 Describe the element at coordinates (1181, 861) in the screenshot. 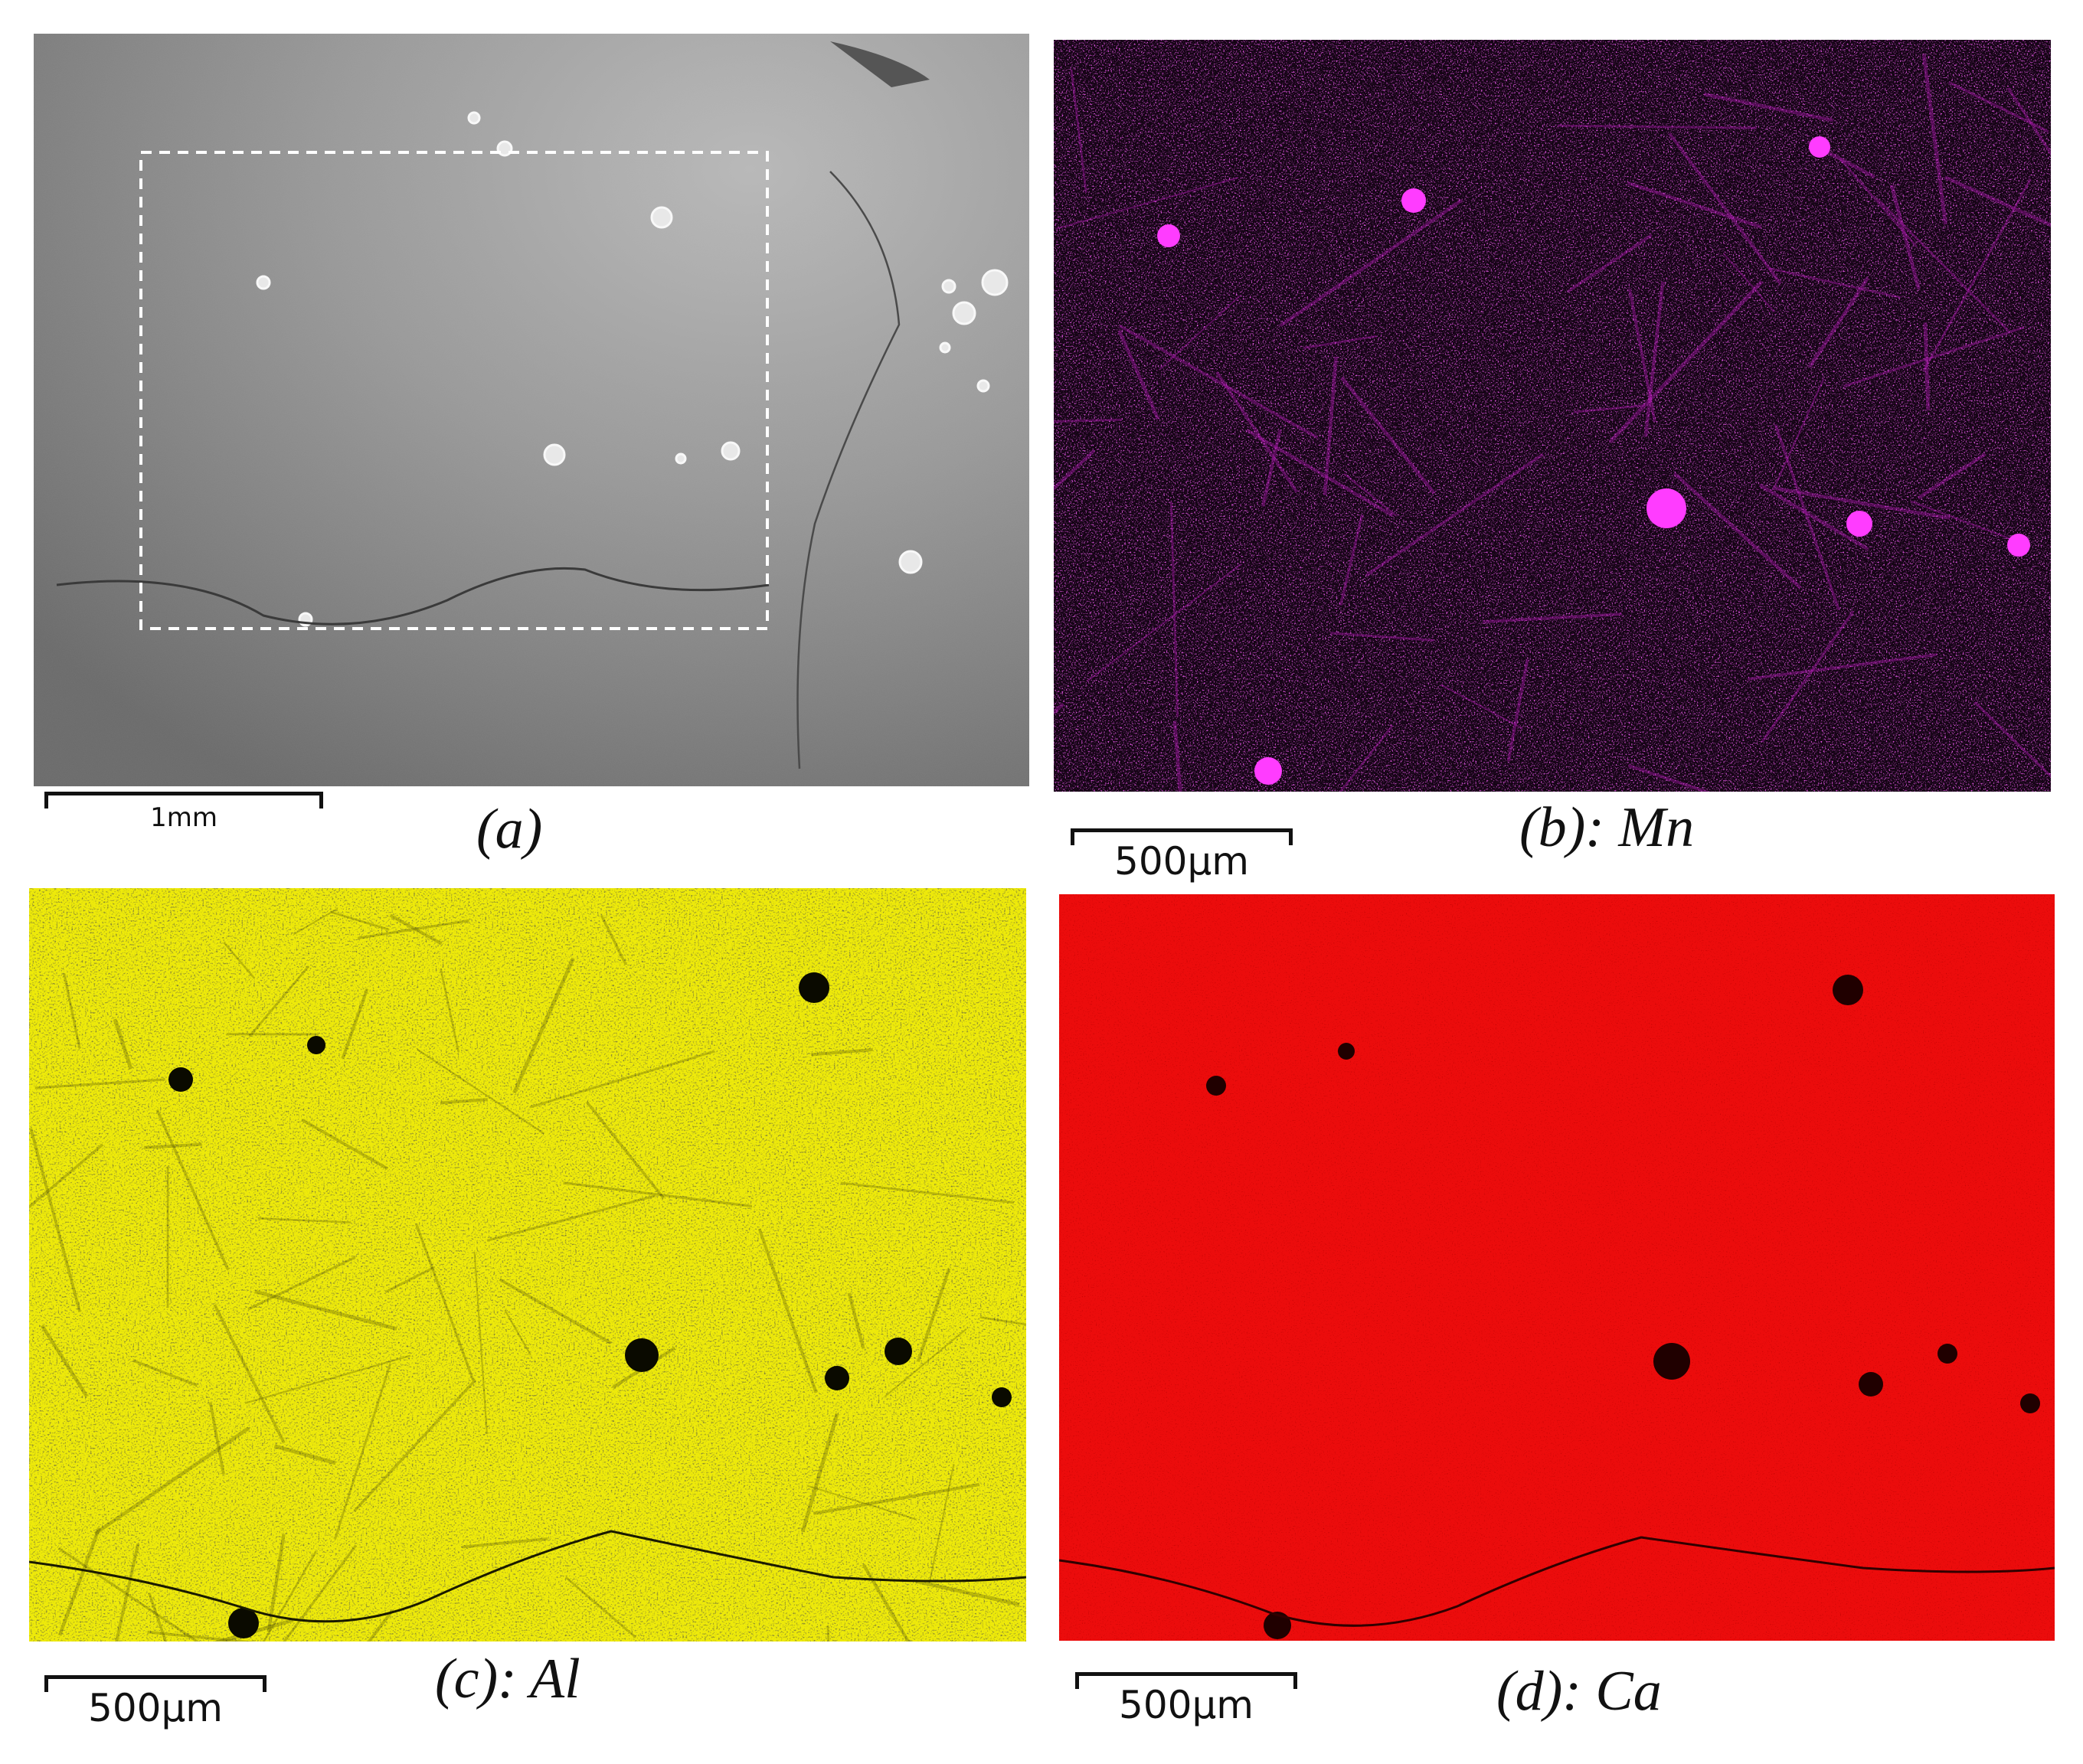

I see `scale-bar-label: 500µm` at that location.